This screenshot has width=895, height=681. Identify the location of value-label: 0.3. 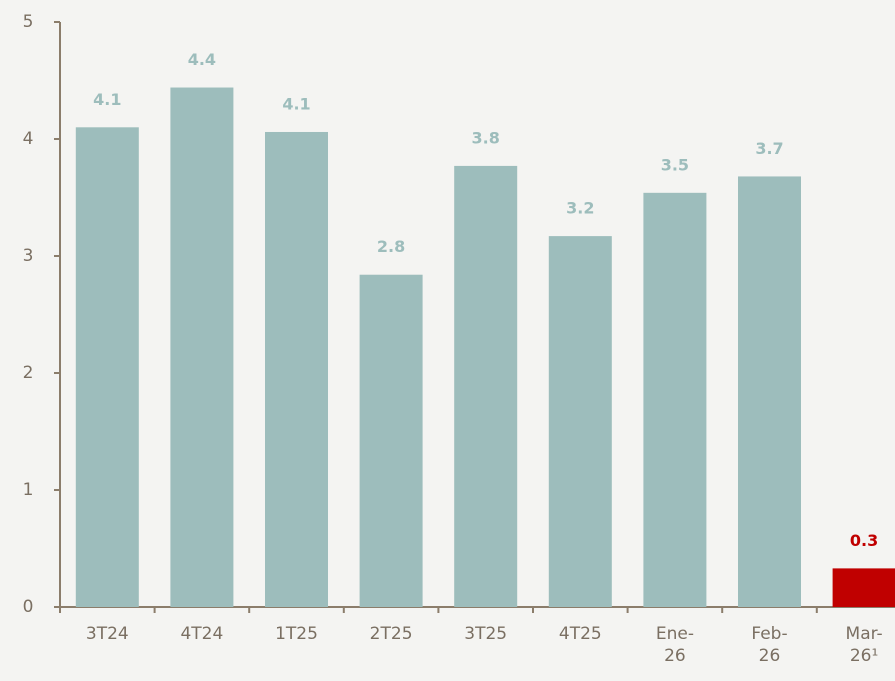
(864, 540).